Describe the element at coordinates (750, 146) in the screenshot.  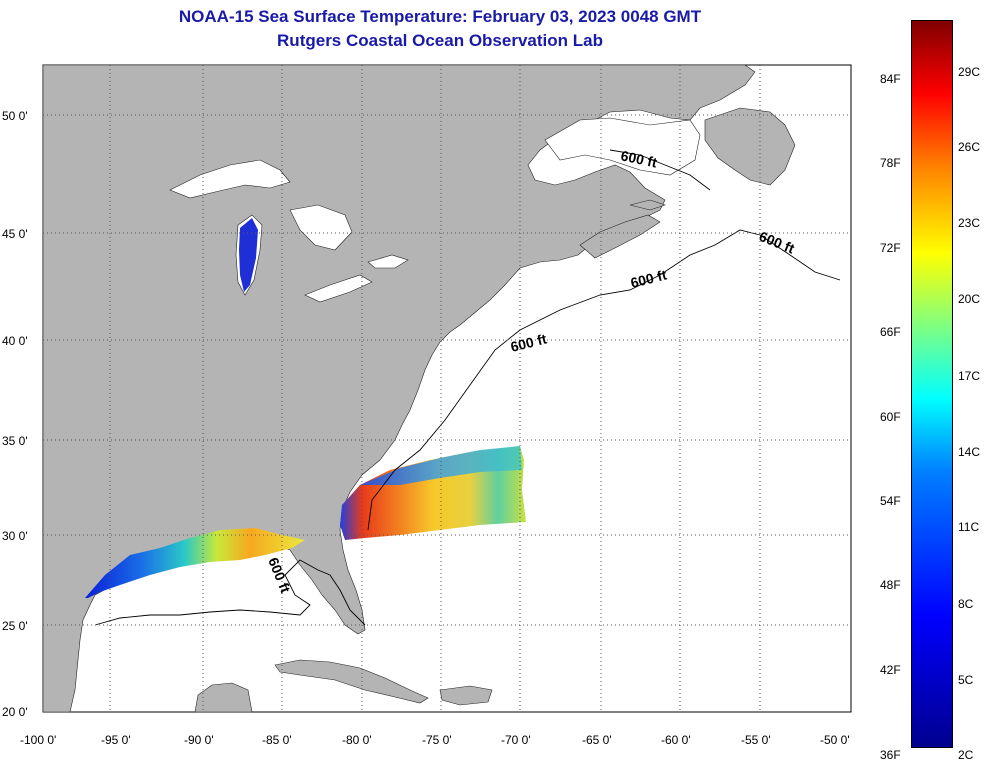
I see `newfoundland-land` at that location.